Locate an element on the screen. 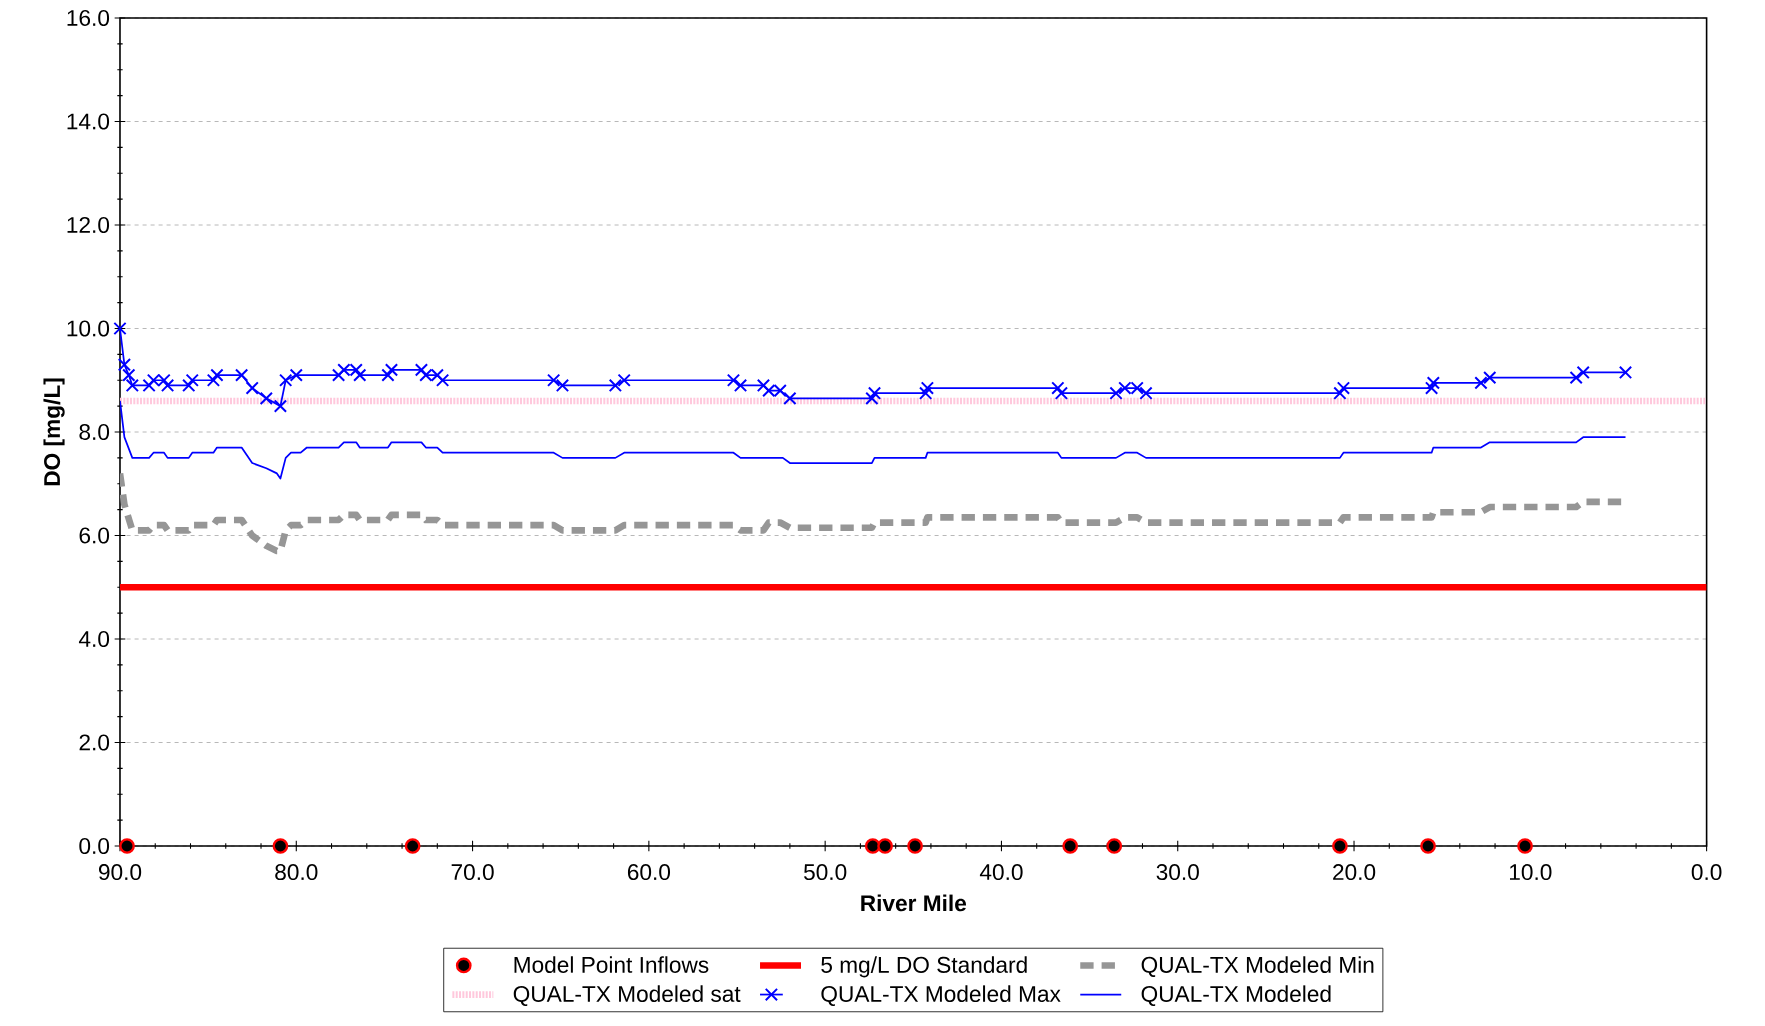 Image resolution: width=1765 pixels, height=1026 pixels. legend-label: Model Point Inflows is located at coordinates (611, 964).